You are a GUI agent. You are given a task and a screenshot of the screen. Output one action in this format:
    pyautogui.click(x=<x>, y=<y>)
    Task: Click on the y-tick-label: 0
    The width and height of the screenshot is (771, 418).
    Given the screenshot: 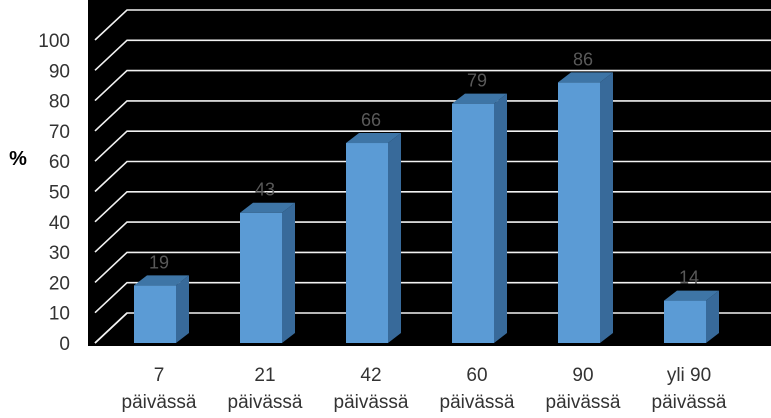 What is the action you would take?
    pyautogui.click(x=64, y=344)
    